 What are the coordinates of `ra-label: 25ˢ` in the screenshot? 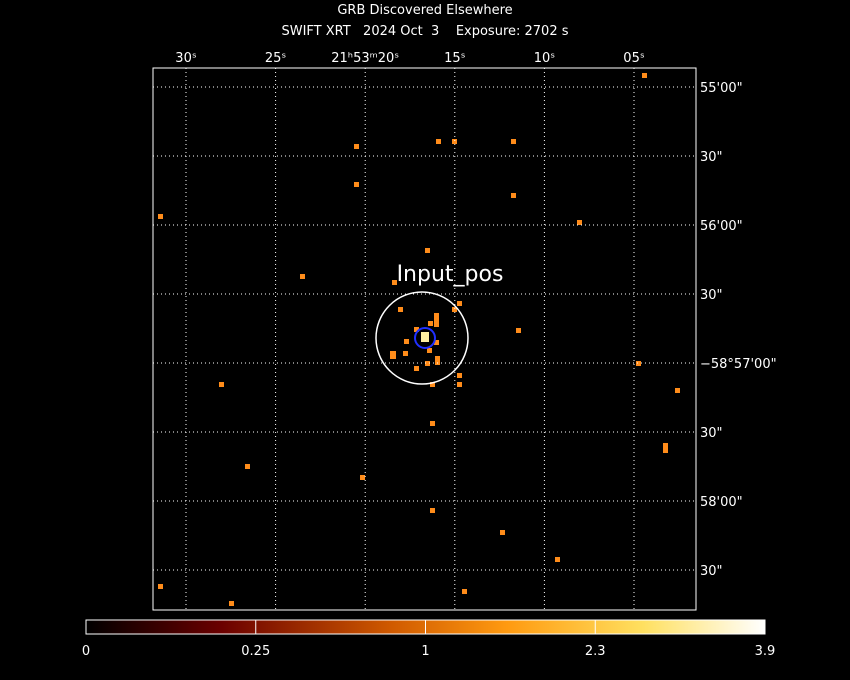 It's located at (276, 58).